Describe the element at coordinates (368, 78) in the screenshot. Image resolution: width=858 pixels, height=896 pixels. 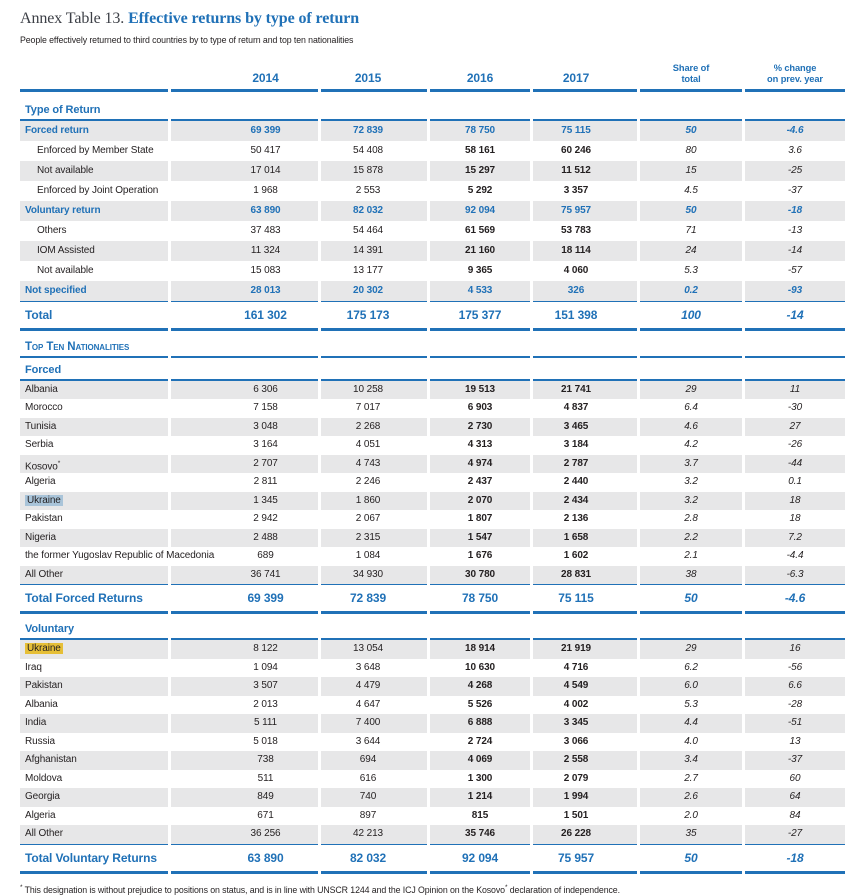
I see `column-header-2015: 2015` at that location.